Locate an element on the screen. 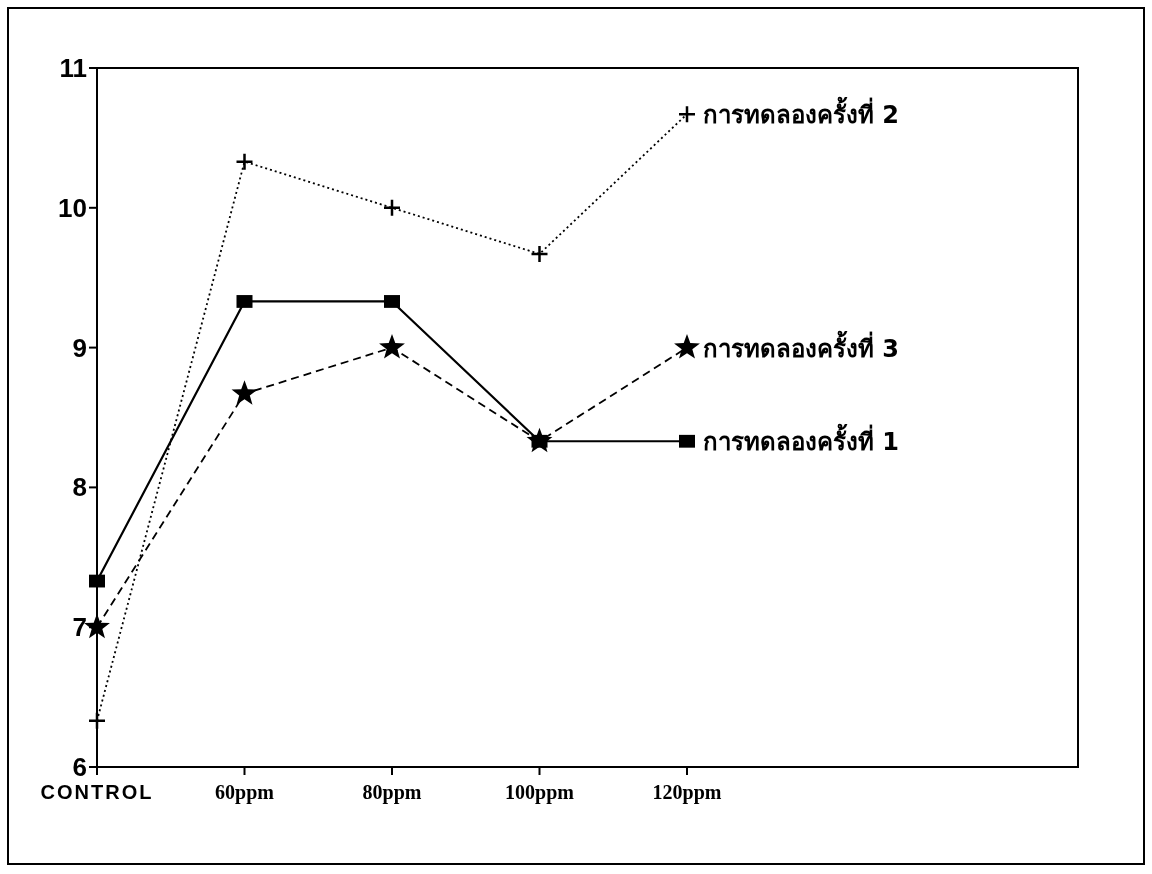 The image size is (1152, 874). series-label: การทดลองครั้งที่ 1 is located at coordinates (801, 440).